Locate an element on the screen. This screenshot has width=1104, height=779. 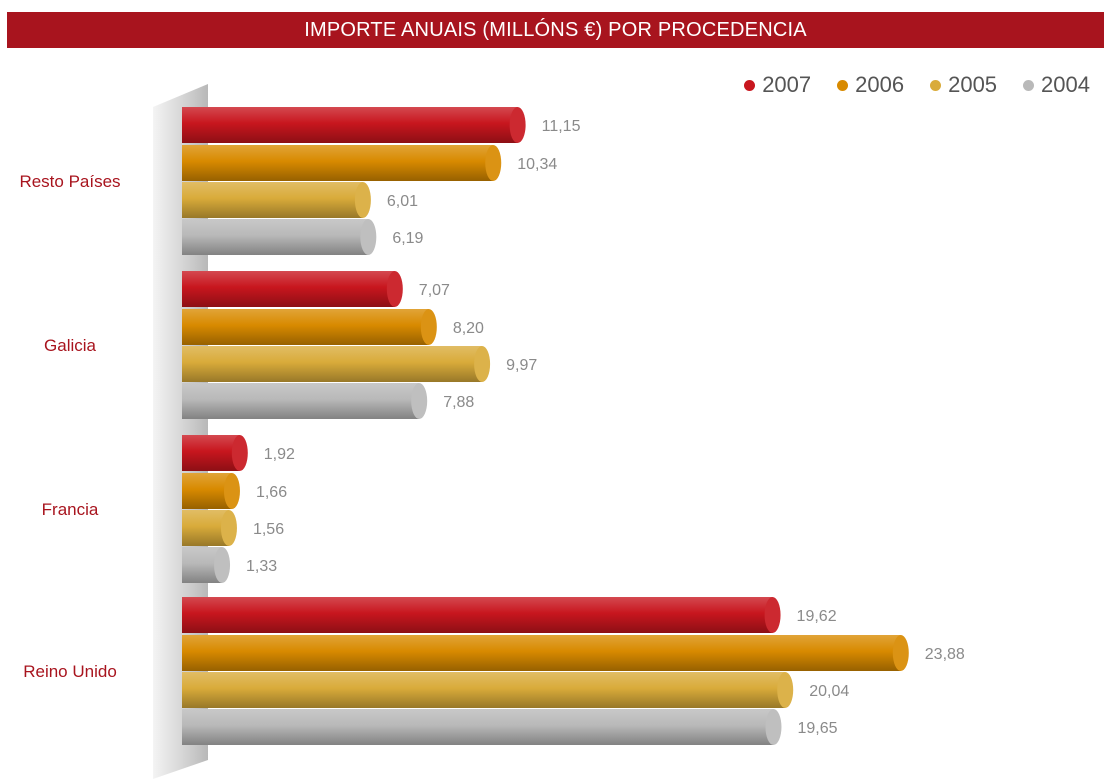
value-label: 8,20 is located at coordinates (468, 328).